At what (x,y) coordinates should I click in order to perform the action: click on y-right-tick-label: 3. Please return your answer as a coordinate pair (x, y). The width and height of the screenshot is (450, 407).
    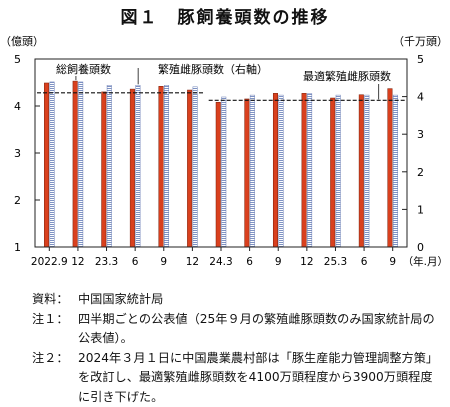
    Looking at the image, I should click on (420, 134).